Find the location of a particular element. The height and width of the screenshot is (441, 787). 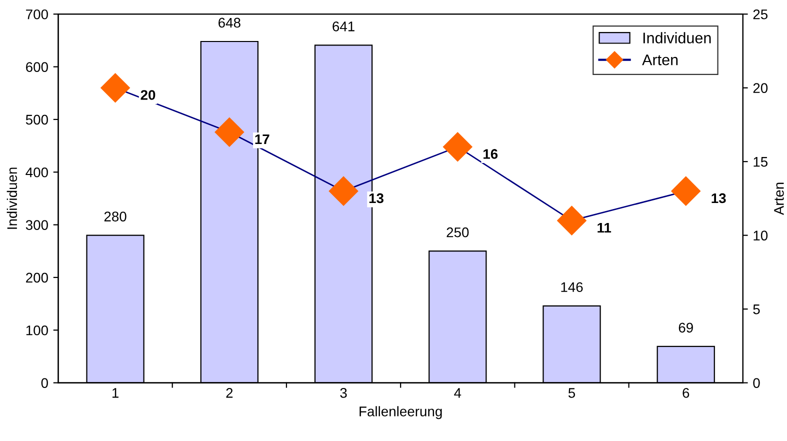

data-label: 11 is located at coordinates (605, 227).